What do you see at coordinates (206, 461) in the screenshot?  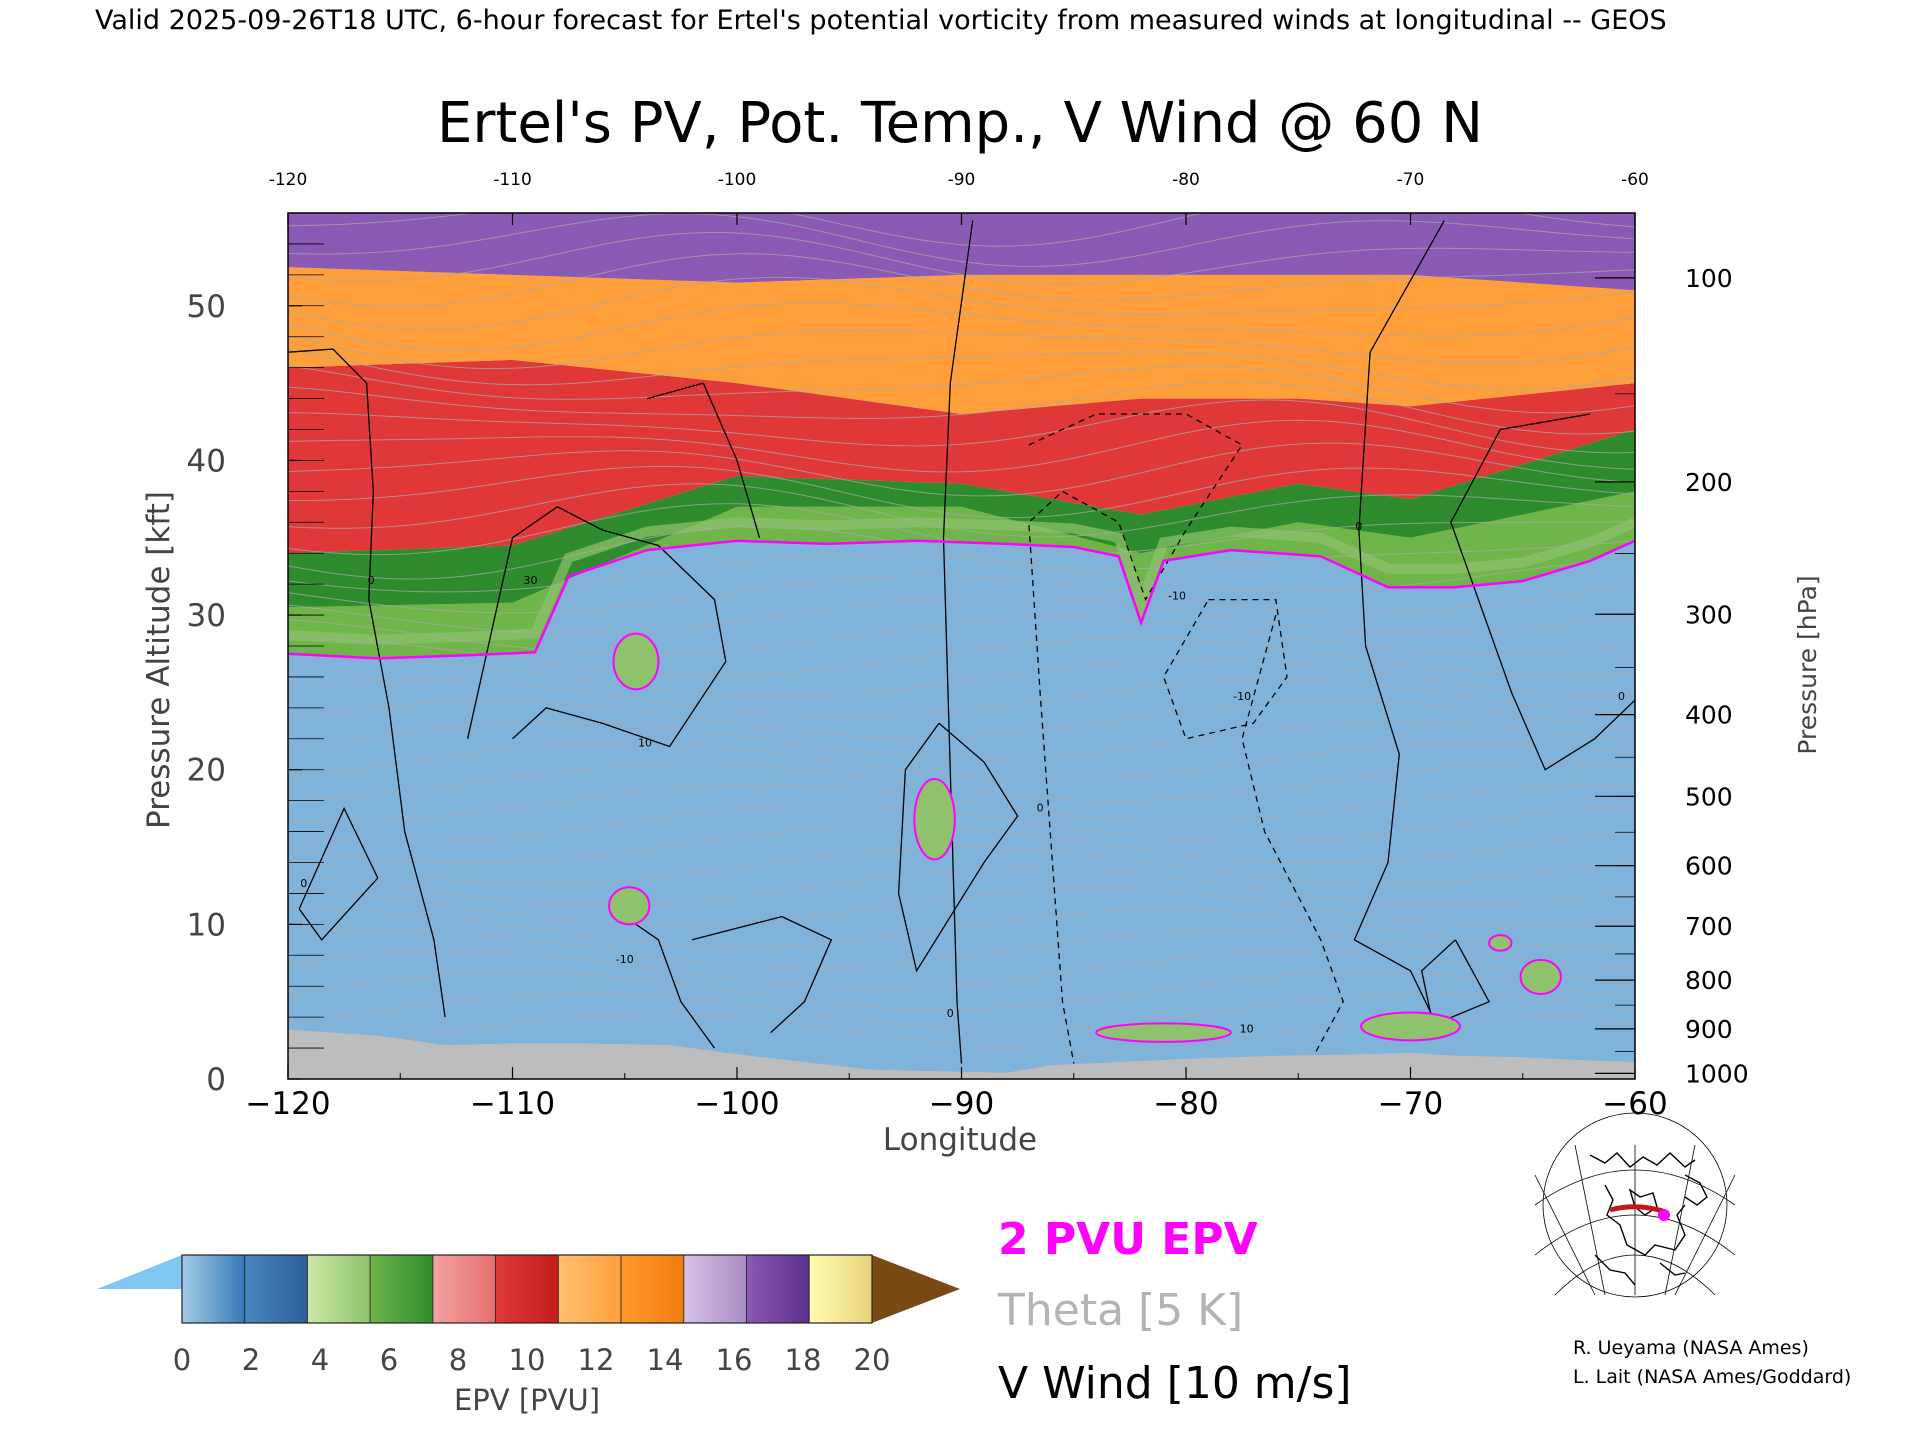 I see `y-left-tick-label: 40` at bounding box center [206, 461].